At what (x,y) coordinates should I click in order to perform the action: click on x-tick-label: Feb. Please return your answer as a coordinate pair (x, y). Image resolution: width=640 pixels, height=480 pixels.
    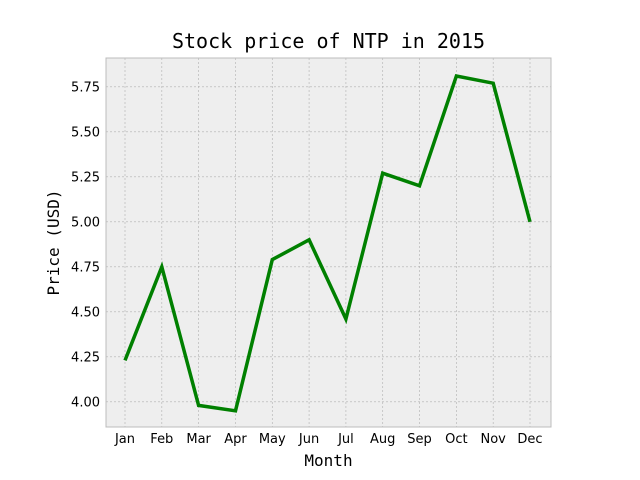
    Looking at the image, I should click on (161, 439).